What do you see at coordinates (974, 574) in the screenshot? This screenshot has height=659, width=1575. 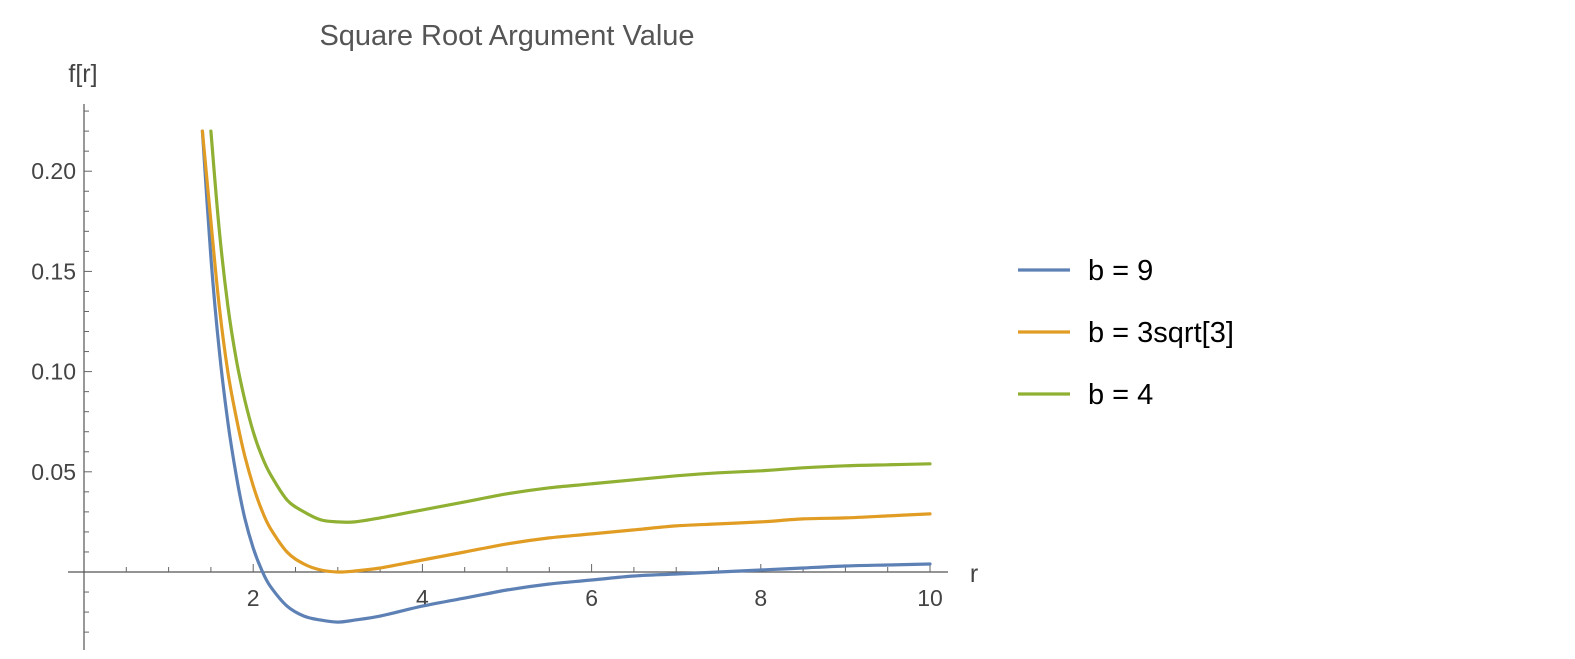 I see `x-axis-label: r` at bounding box center [974, 574].